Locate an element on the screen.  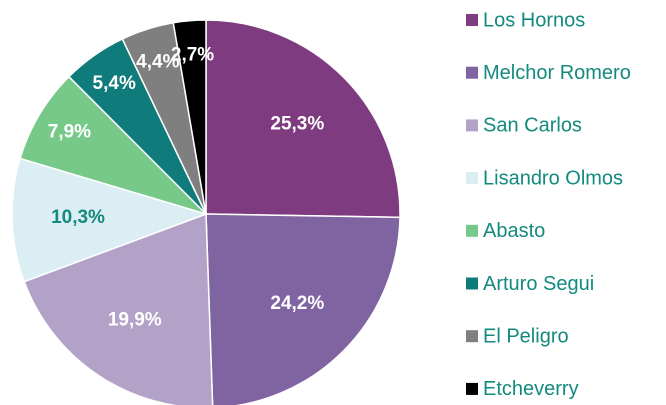
legend-label: El Peligro is located at coordinates (526, 336).